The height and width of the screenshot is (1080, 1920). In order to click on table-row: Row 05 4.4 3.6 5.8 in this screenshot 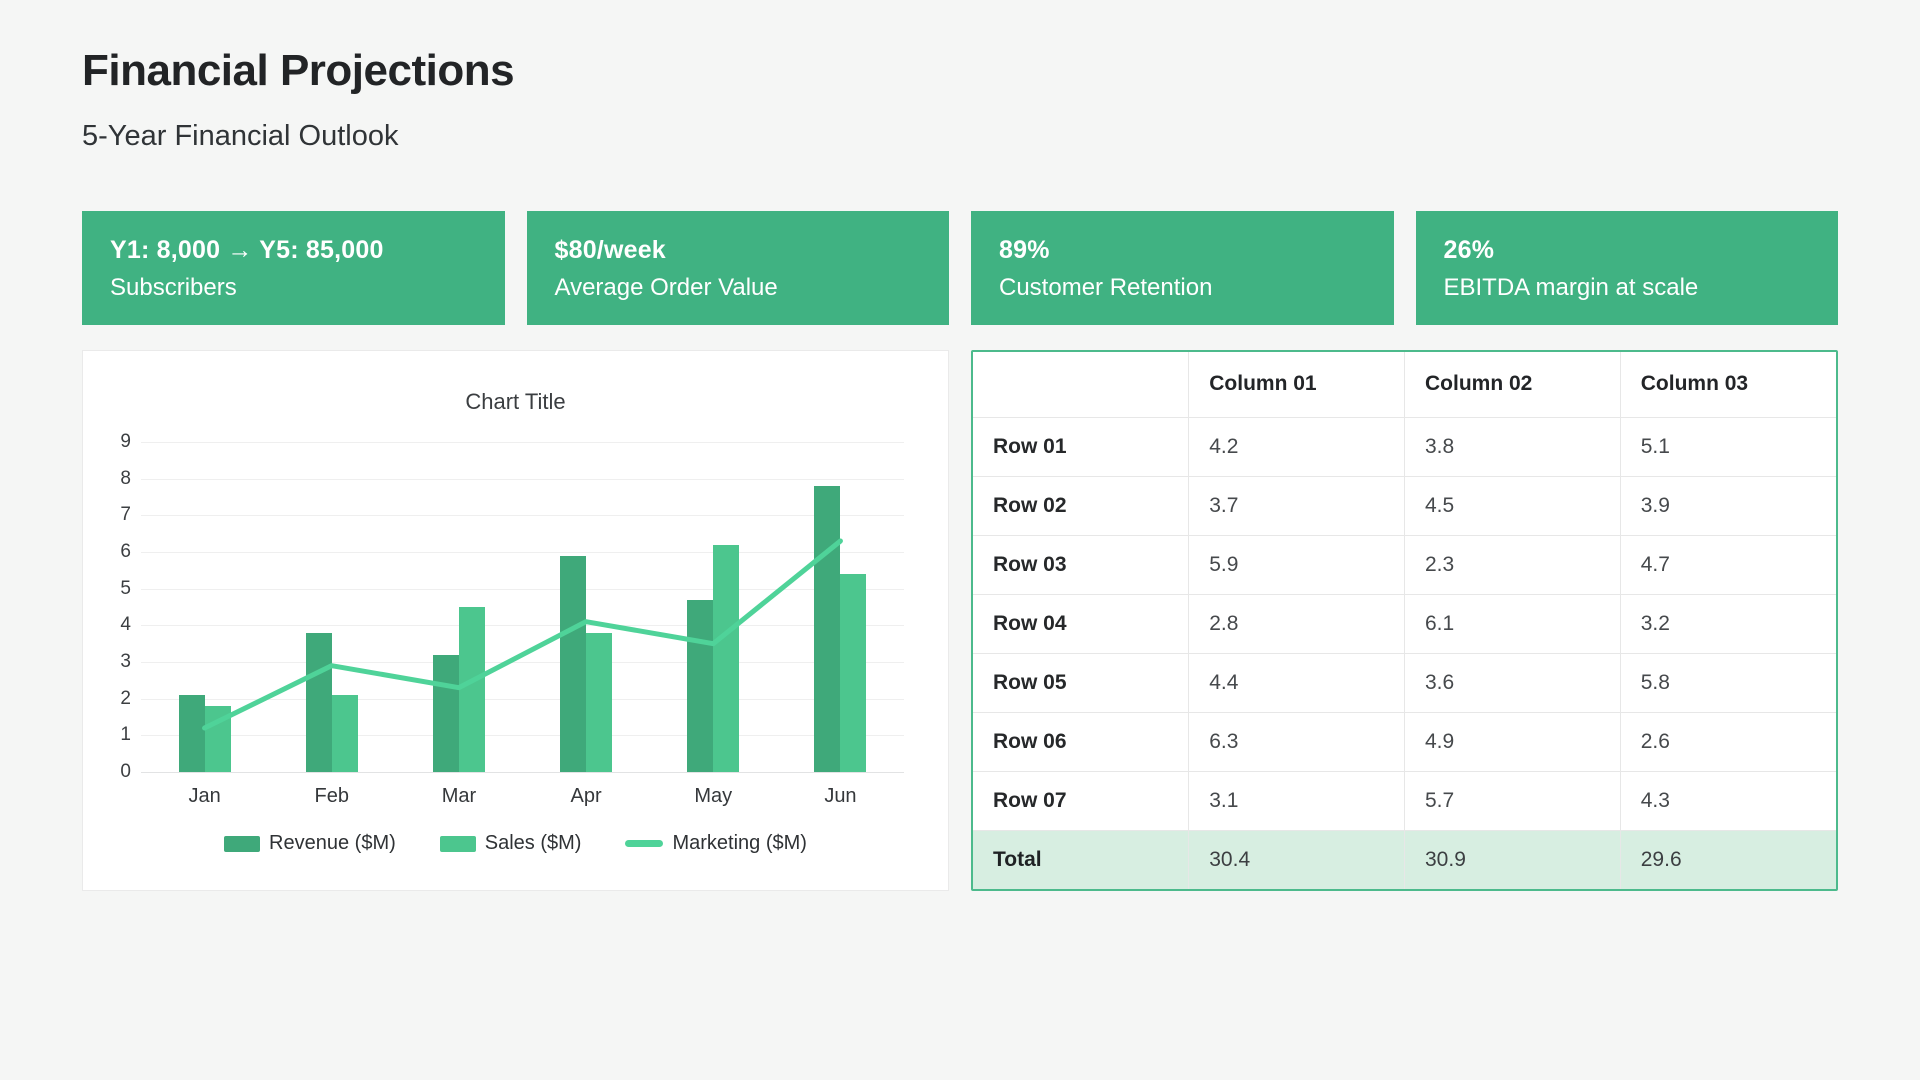, I will do `click(1404, 683)`.